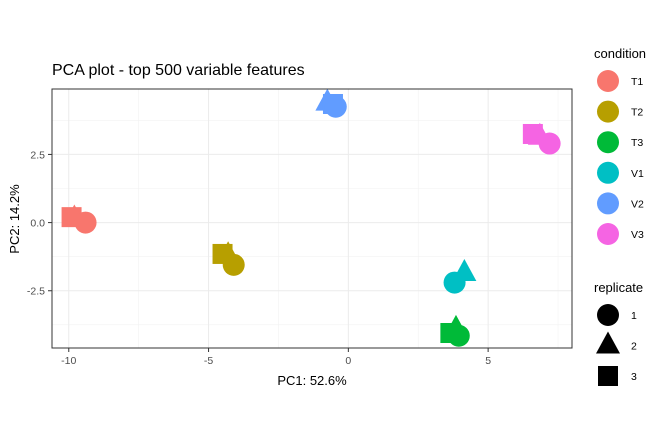 The width and height of the screenshot is (667, 447). I want to click on y-tick-label: 2.5, so click(37, 155).